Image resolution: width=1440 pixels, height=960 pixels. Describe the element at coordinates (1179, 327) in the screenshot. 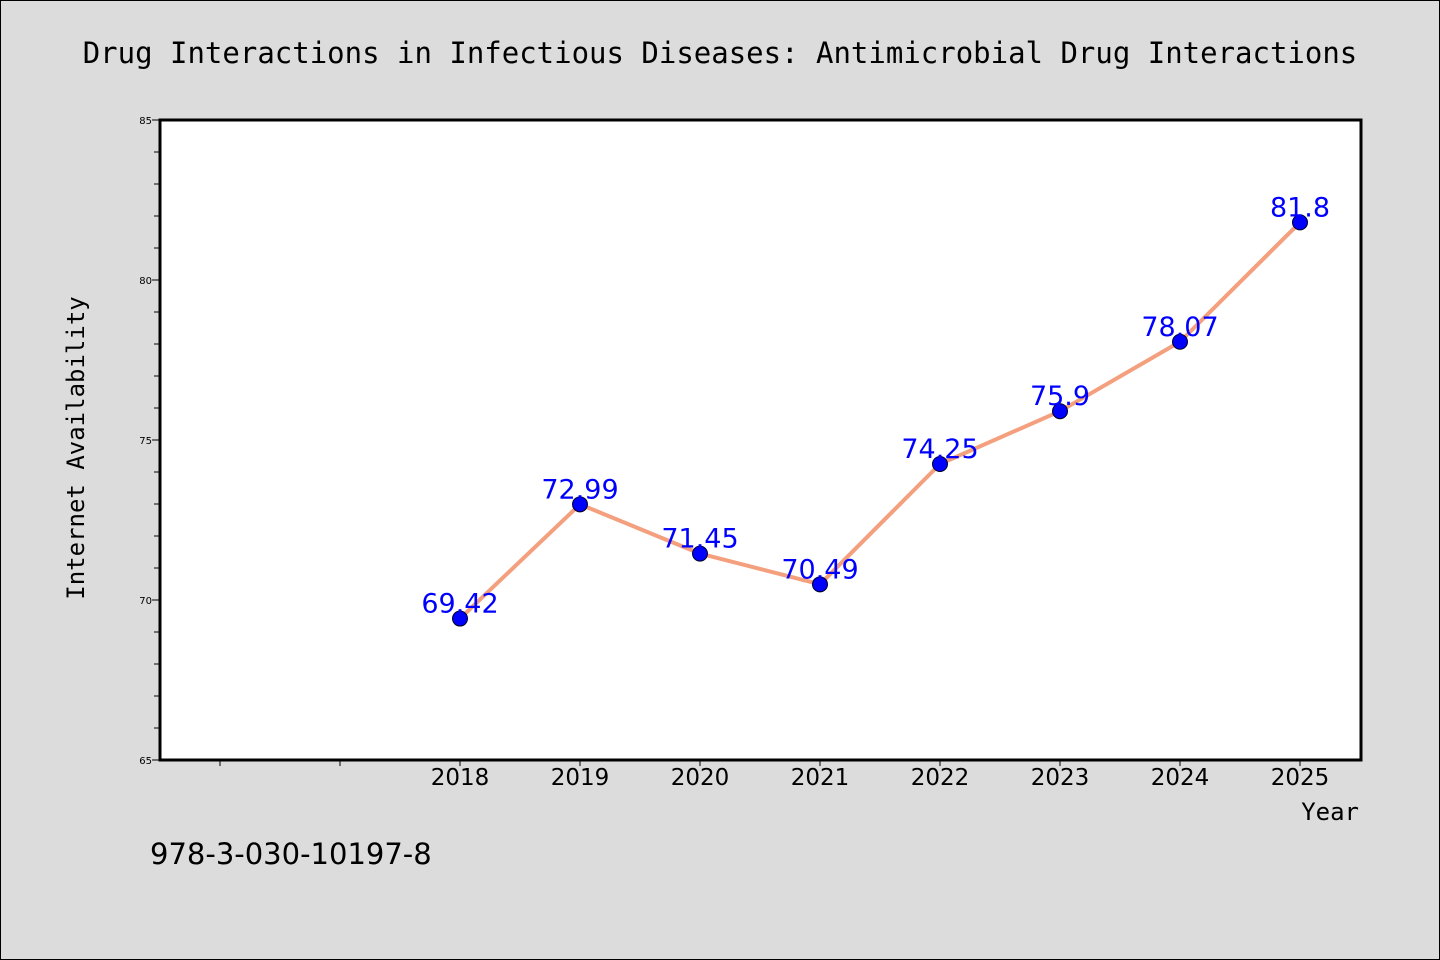

I see `data-label: 78.07` at that location.